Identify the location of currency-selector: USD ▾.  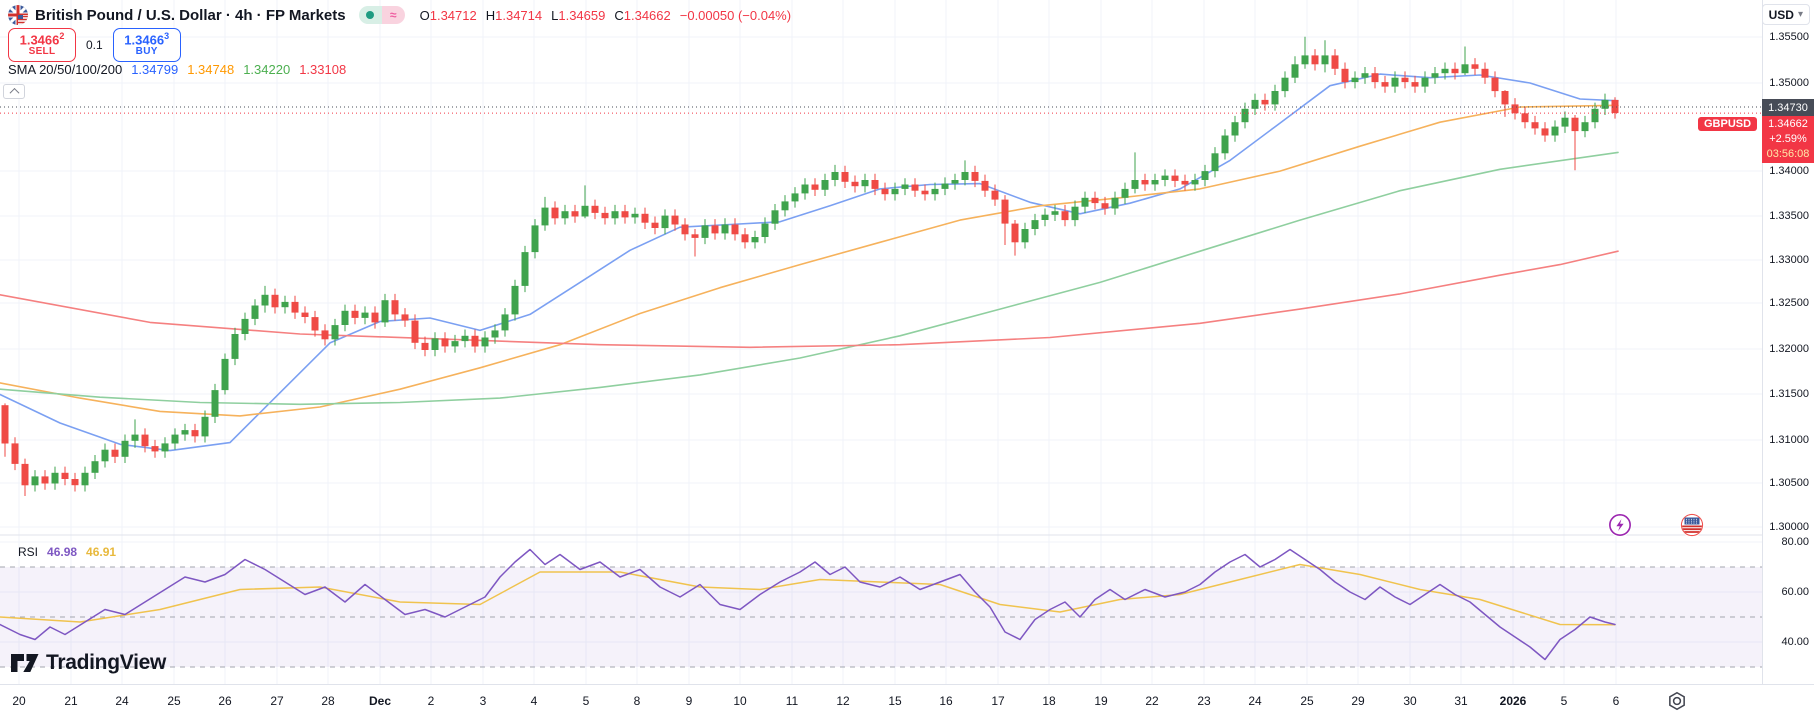
(1785, 14).